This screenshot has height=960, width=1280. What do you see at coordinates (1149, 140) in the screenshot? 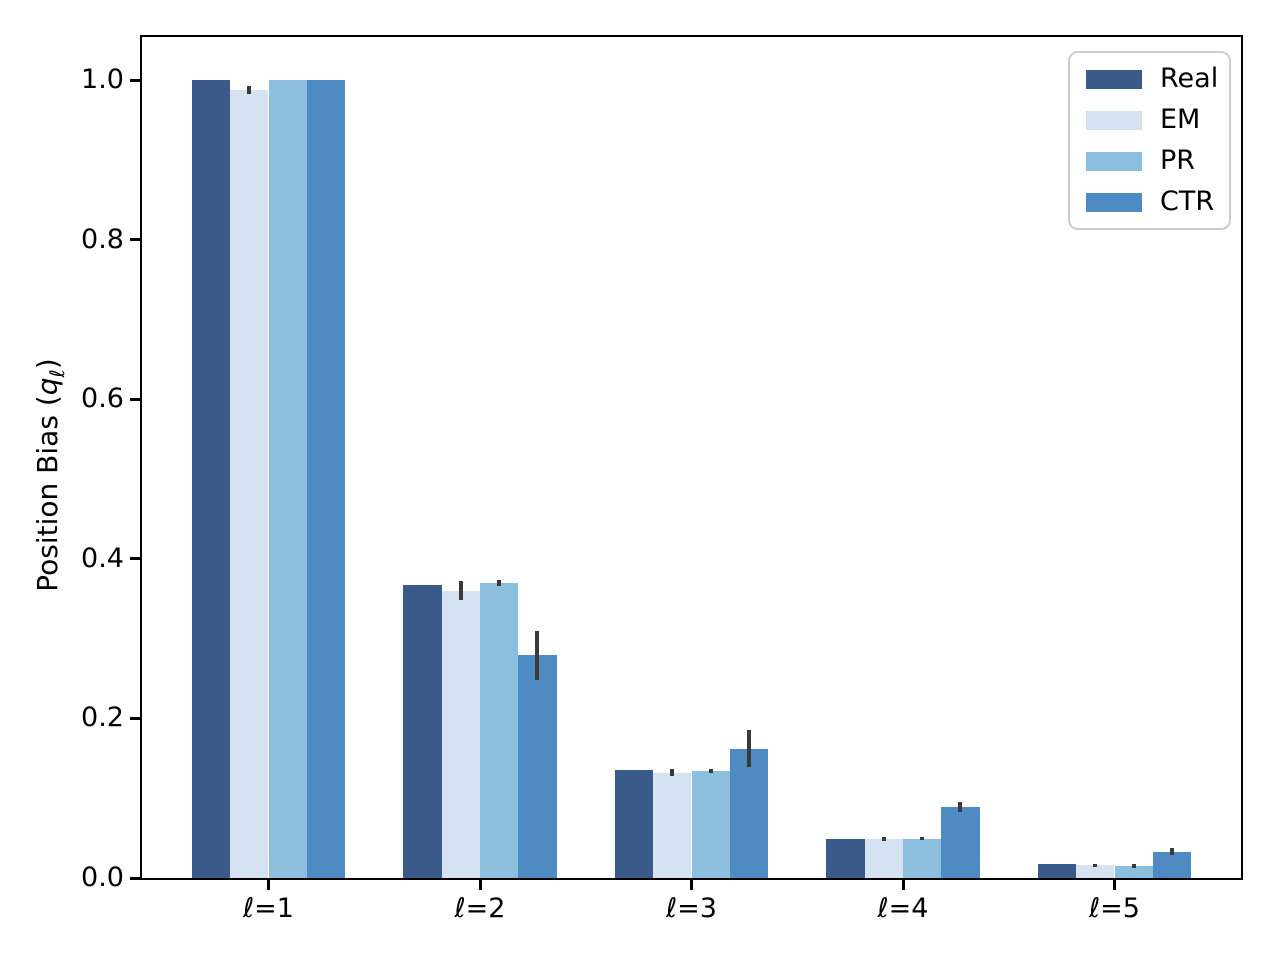
I see `legend: Real EM PR CTR` at bounding box center [1149, 140].